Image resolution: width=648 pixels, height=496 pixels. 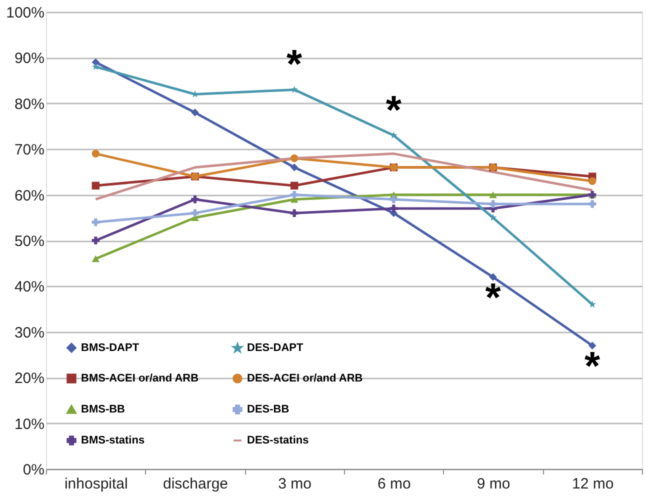 What do you see at coordinates (593, 484) in the screenshot?
I see `x-tick-label: 12 mo` at bounding box center [593, 484].